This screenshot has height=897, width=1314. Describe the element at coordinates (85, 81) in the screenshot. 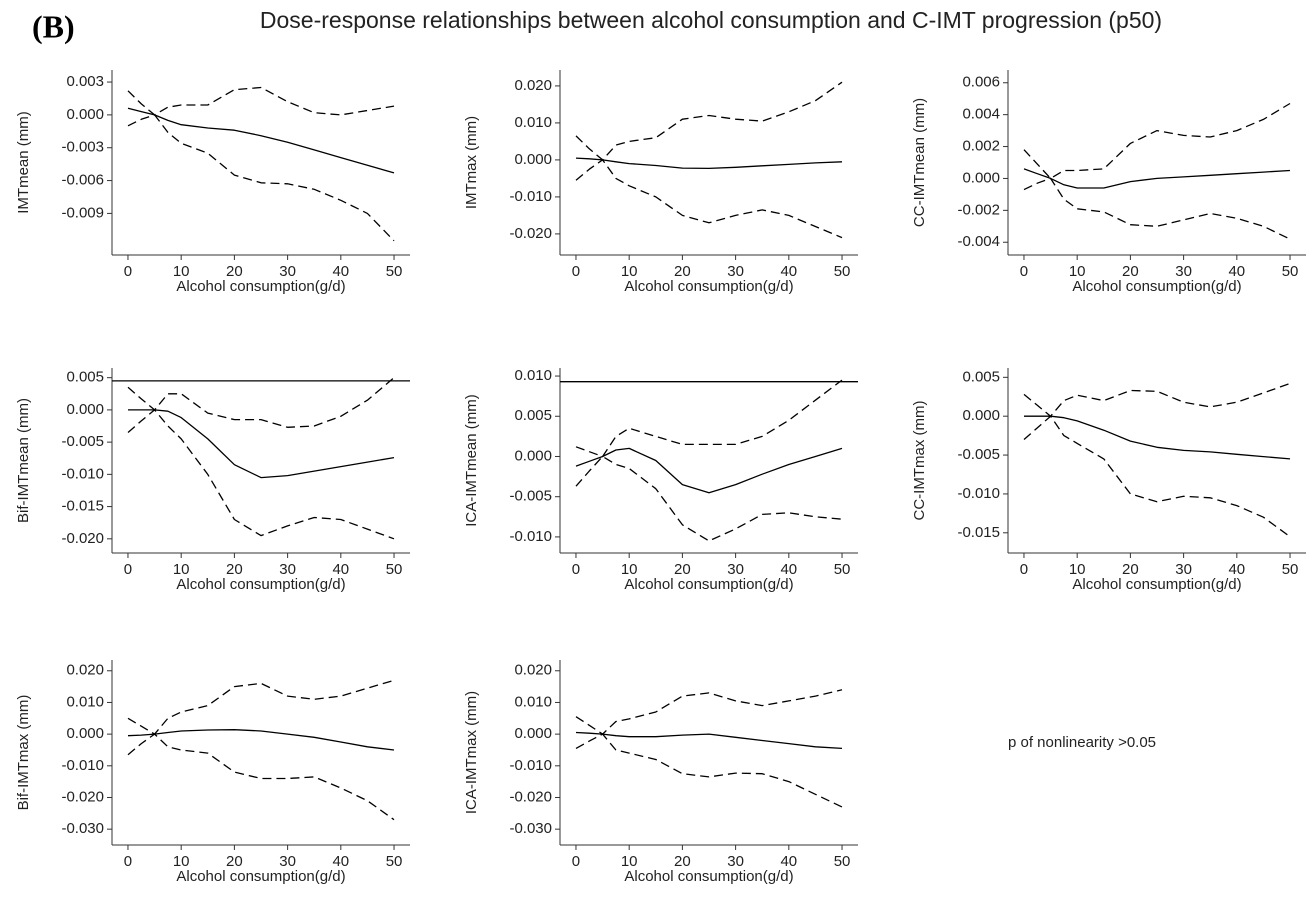

I see `y-tick-label: 0.003` at that location.